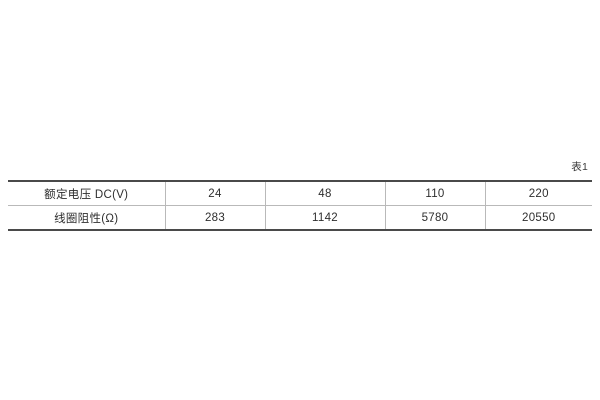 This screenshot has height=400, width=600. What do you see at coordinates (538, 193) in the screenshot?
I see `cell-rated-voltage-4: 220` at bounding box center [538, 193].